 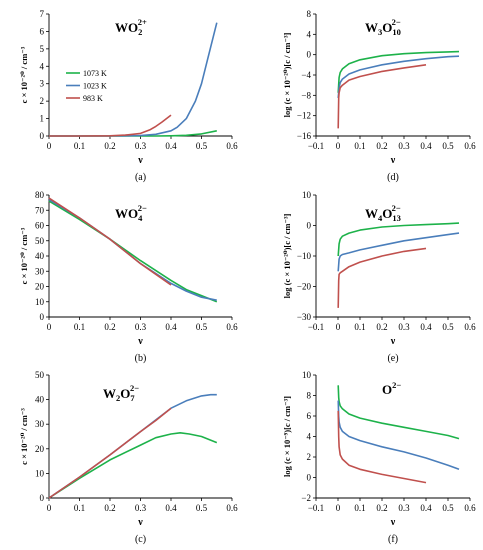 I want to click on y-tick-label: 20, so click(x=40, y=449).